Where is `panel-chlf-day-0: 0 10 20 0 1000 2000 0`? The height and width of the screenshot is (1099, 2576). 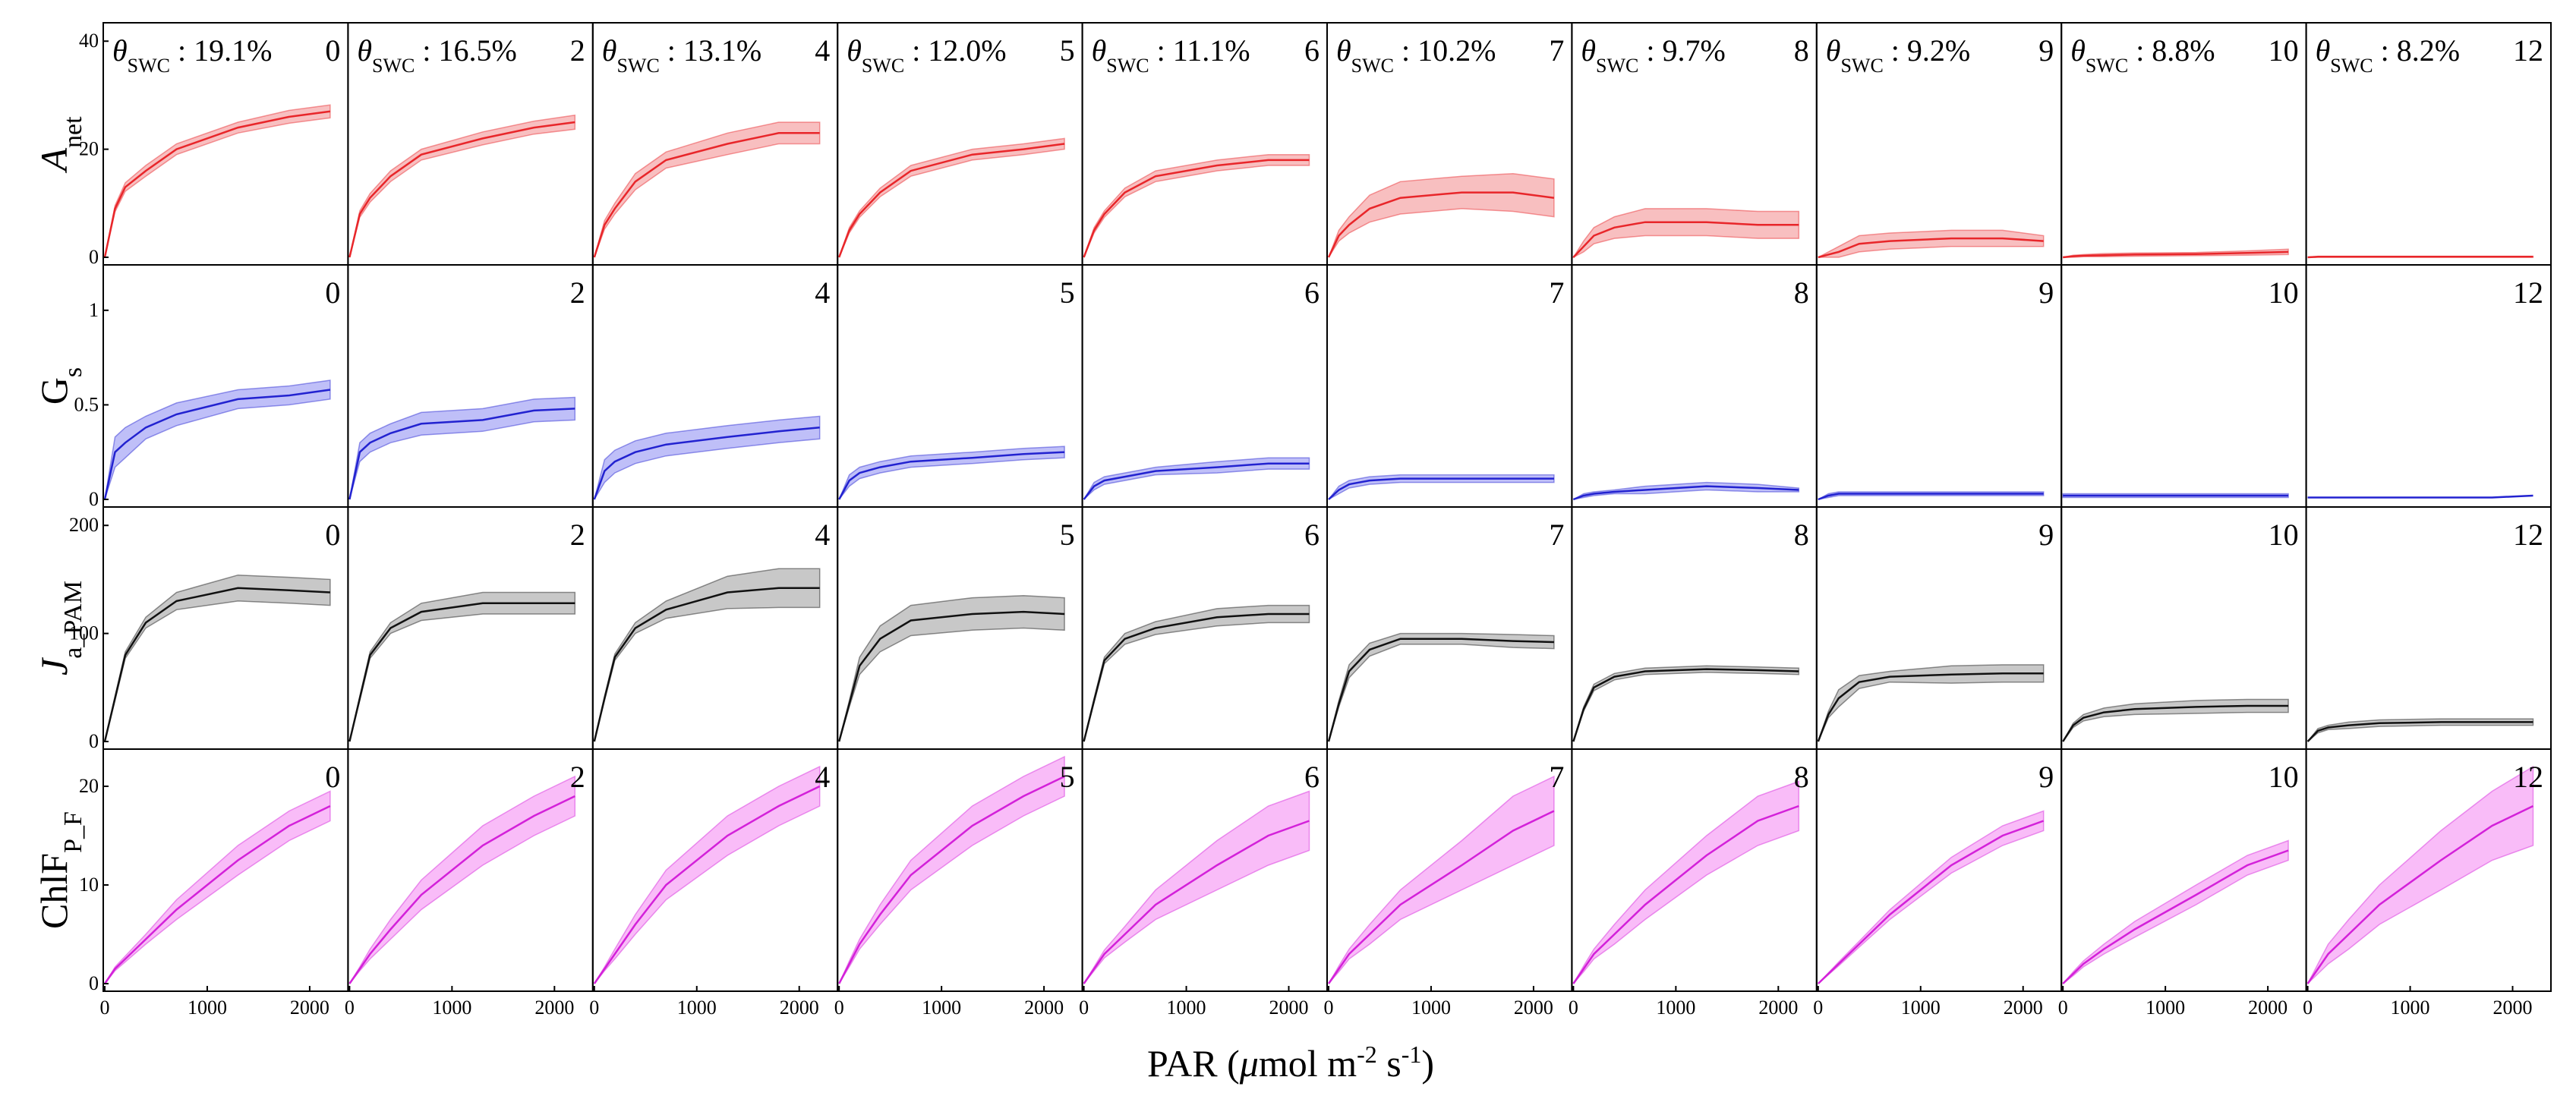
panel-chlf-day-0: 0 10 20 0 1000 2000 0 is located at coordinates (214, 883).